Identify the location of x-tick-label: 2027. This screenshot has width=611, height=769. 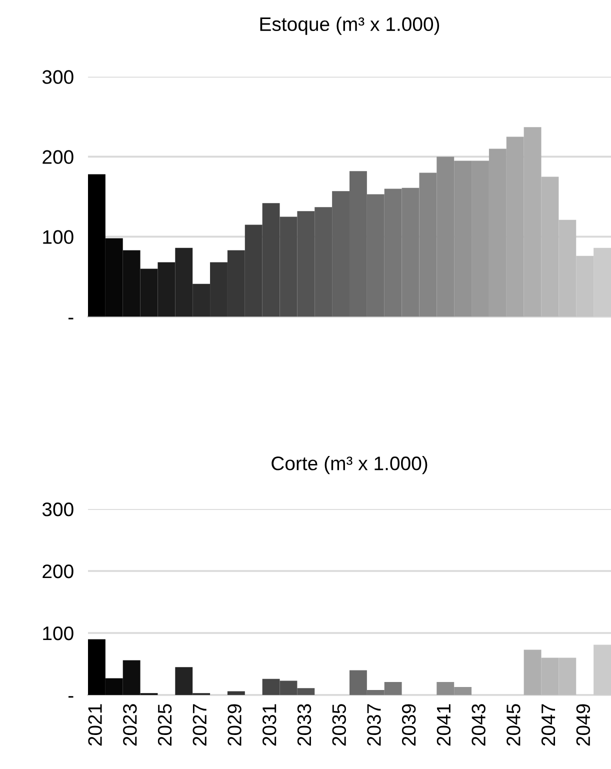
(199, 725).